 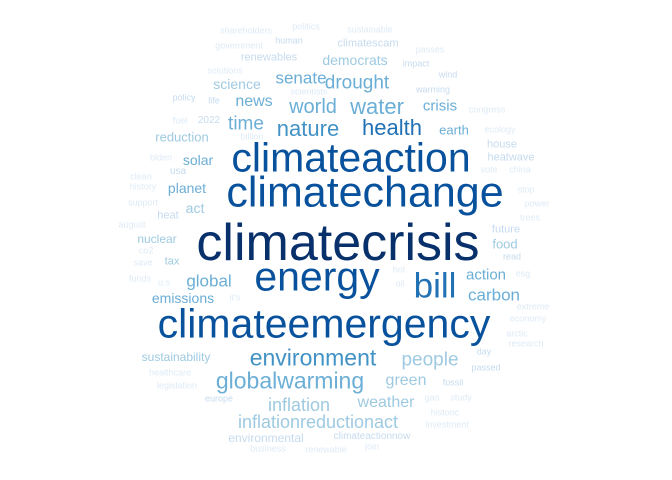 What do you see at coordinates (143, 202) in the screenshot?
I see `word-support: support` at bounding box center [143, 202].